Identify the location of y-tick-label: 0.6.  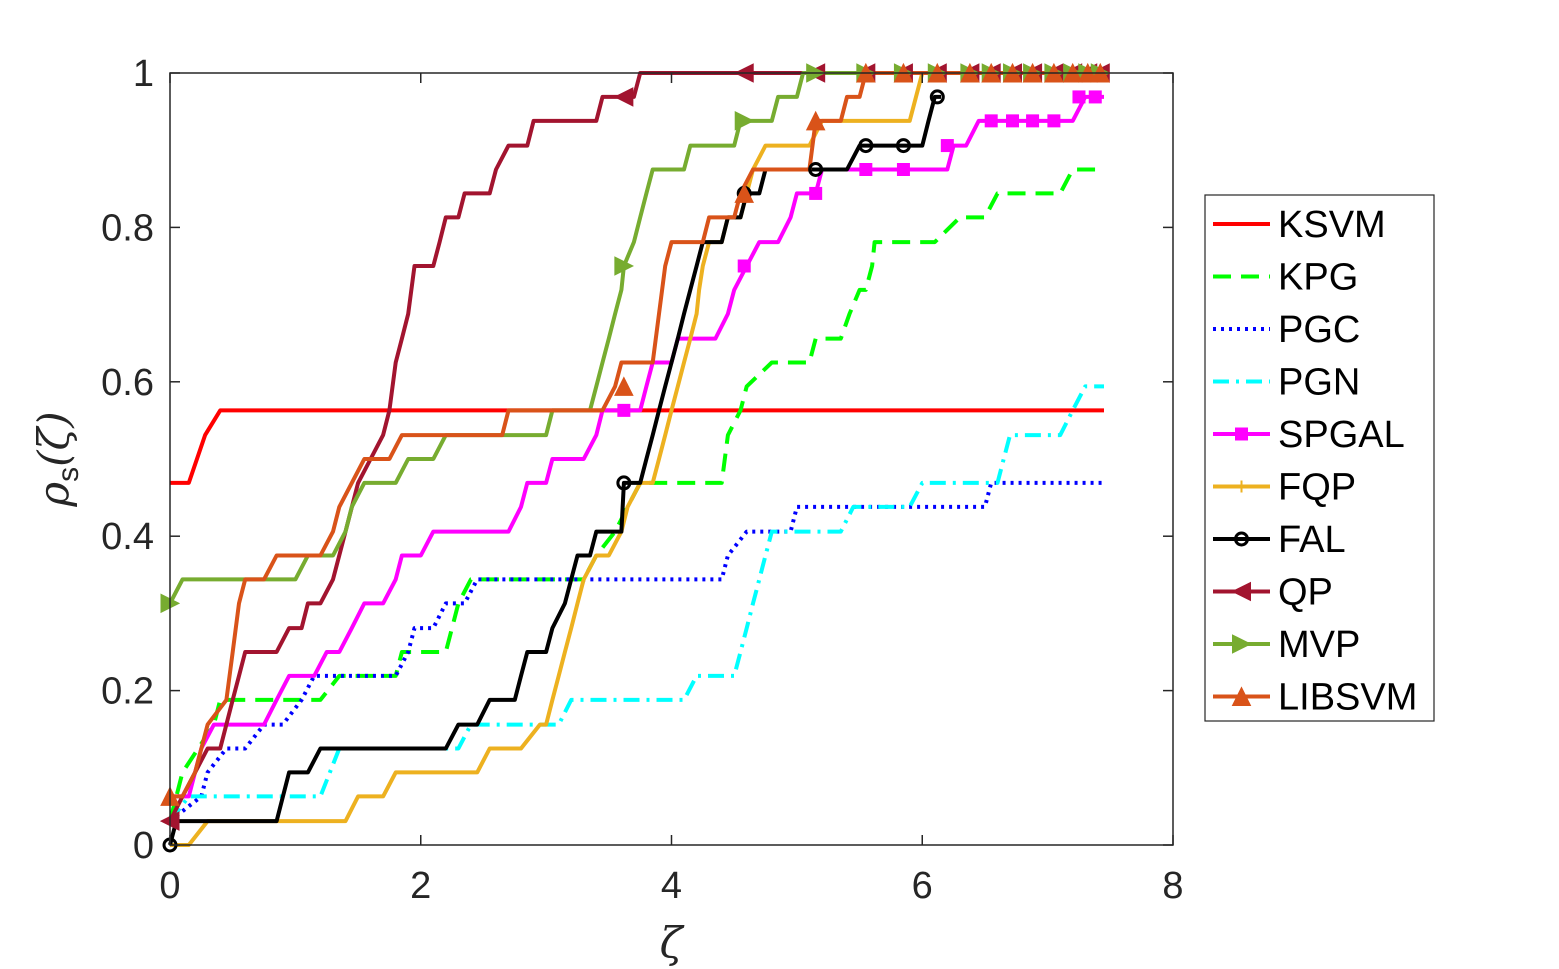
(127, 383).